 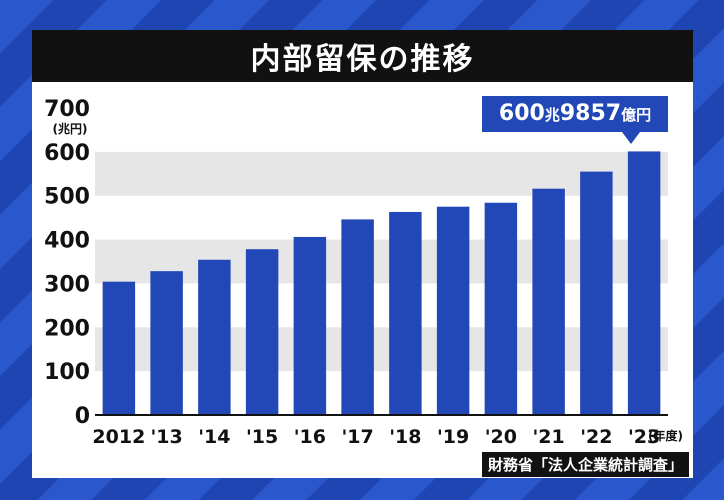 I want to click on x-tick-label: '13, so click(x=166, y=437).